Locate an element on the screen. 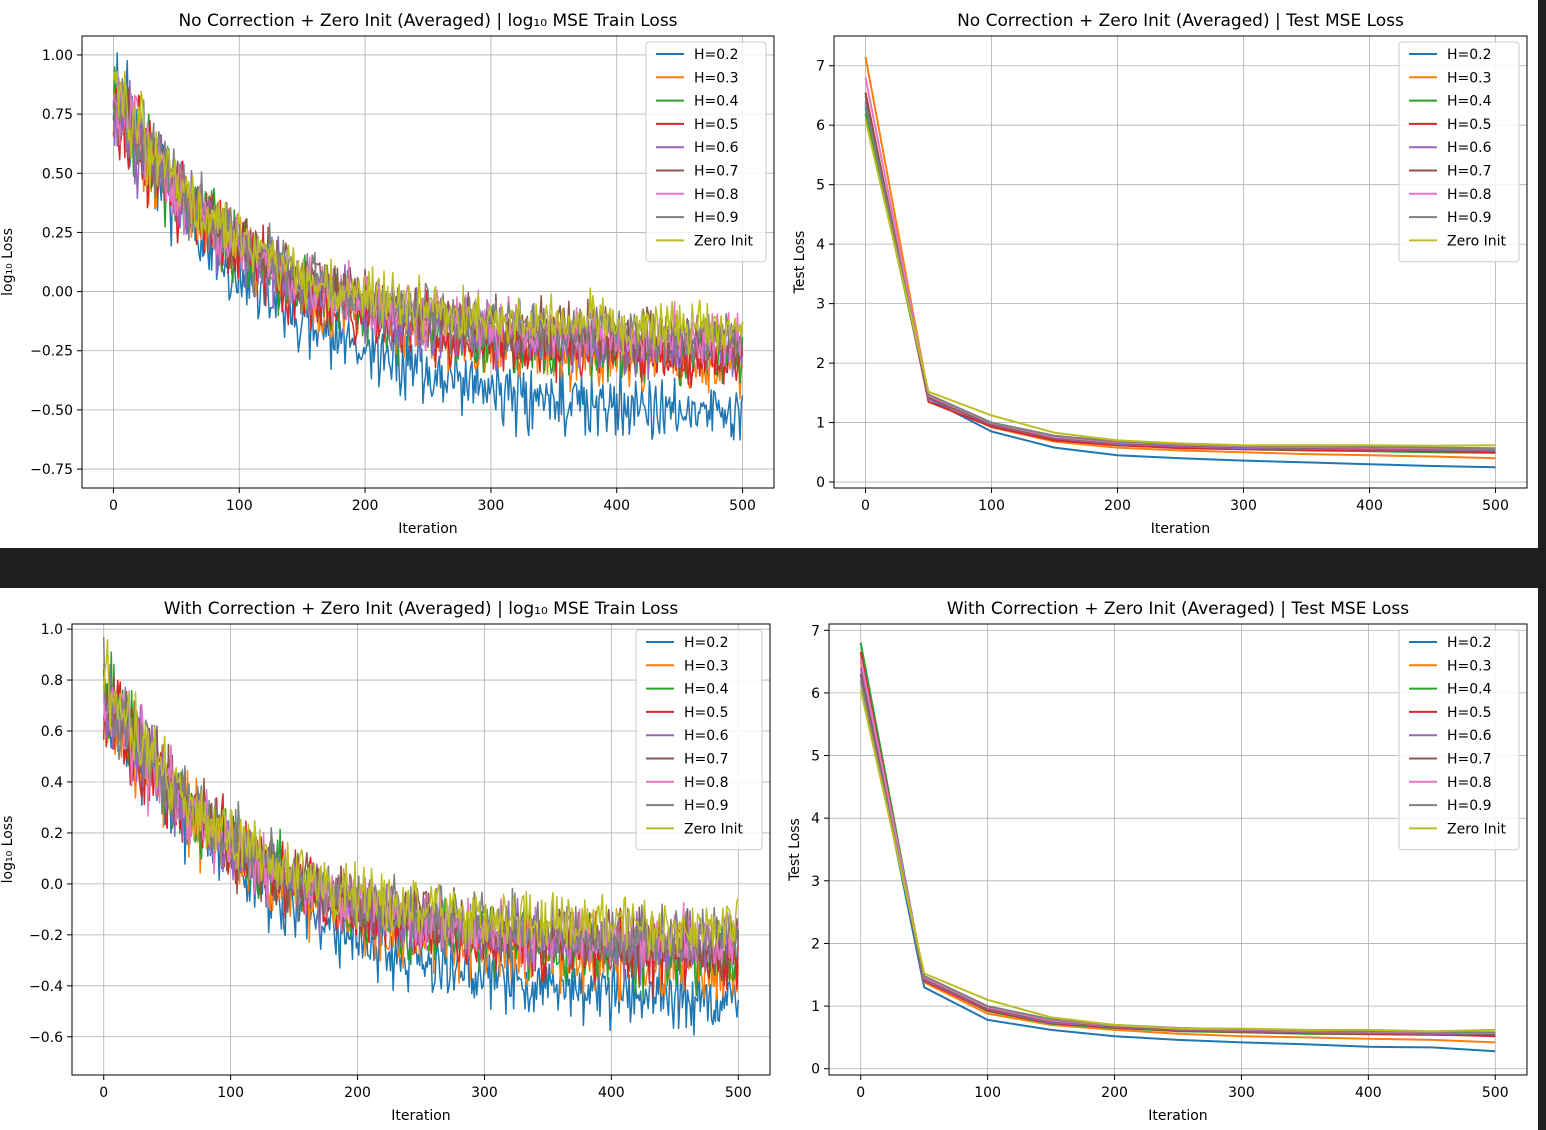  y-axis-label: Test Loss is located at coordinates (795, 850).